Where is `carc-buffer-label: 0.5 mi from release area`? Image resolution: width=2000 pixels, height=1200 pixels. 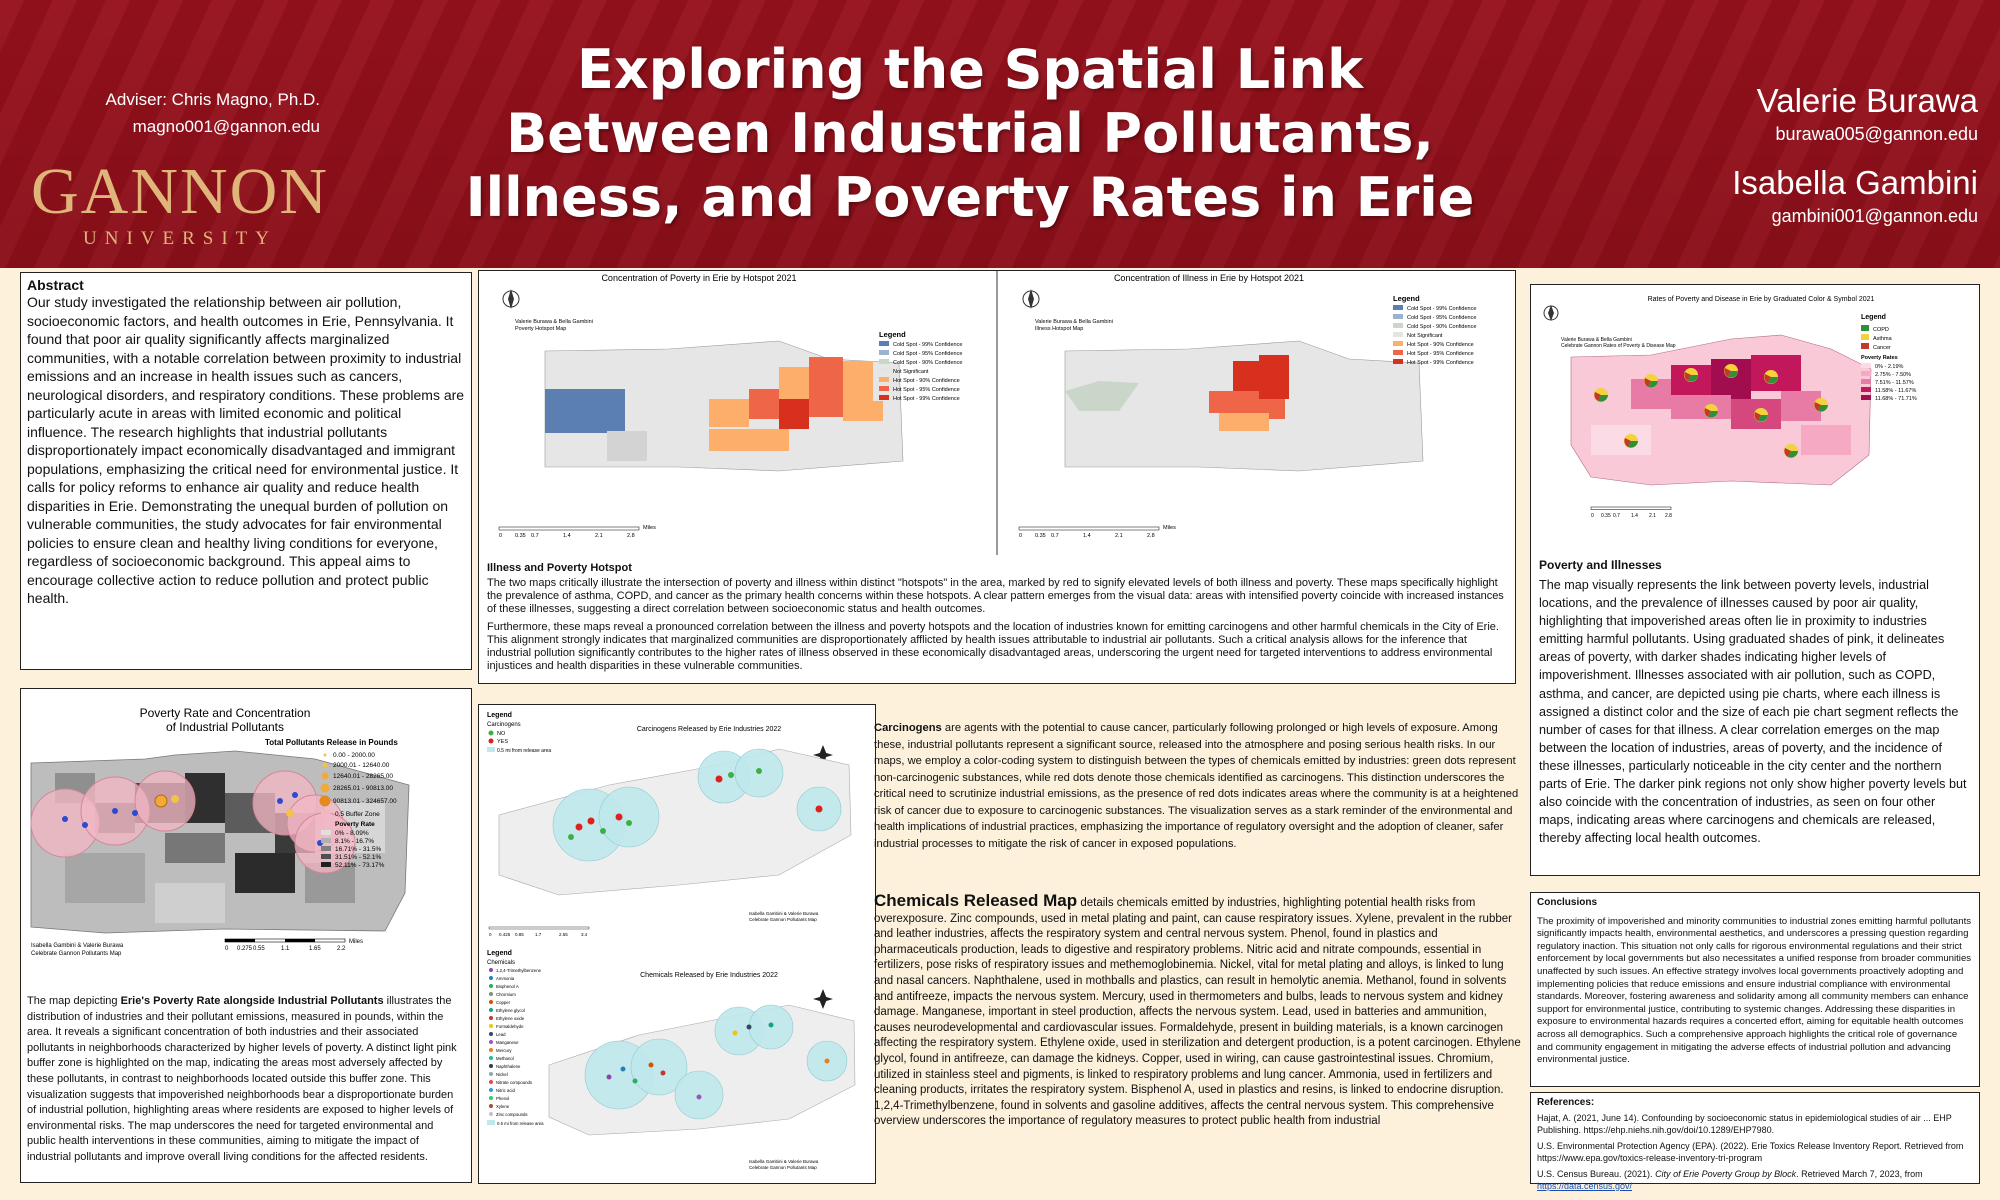
carc-buffer-label: 0.5 mi from release area is located at coordinates (524, 751).